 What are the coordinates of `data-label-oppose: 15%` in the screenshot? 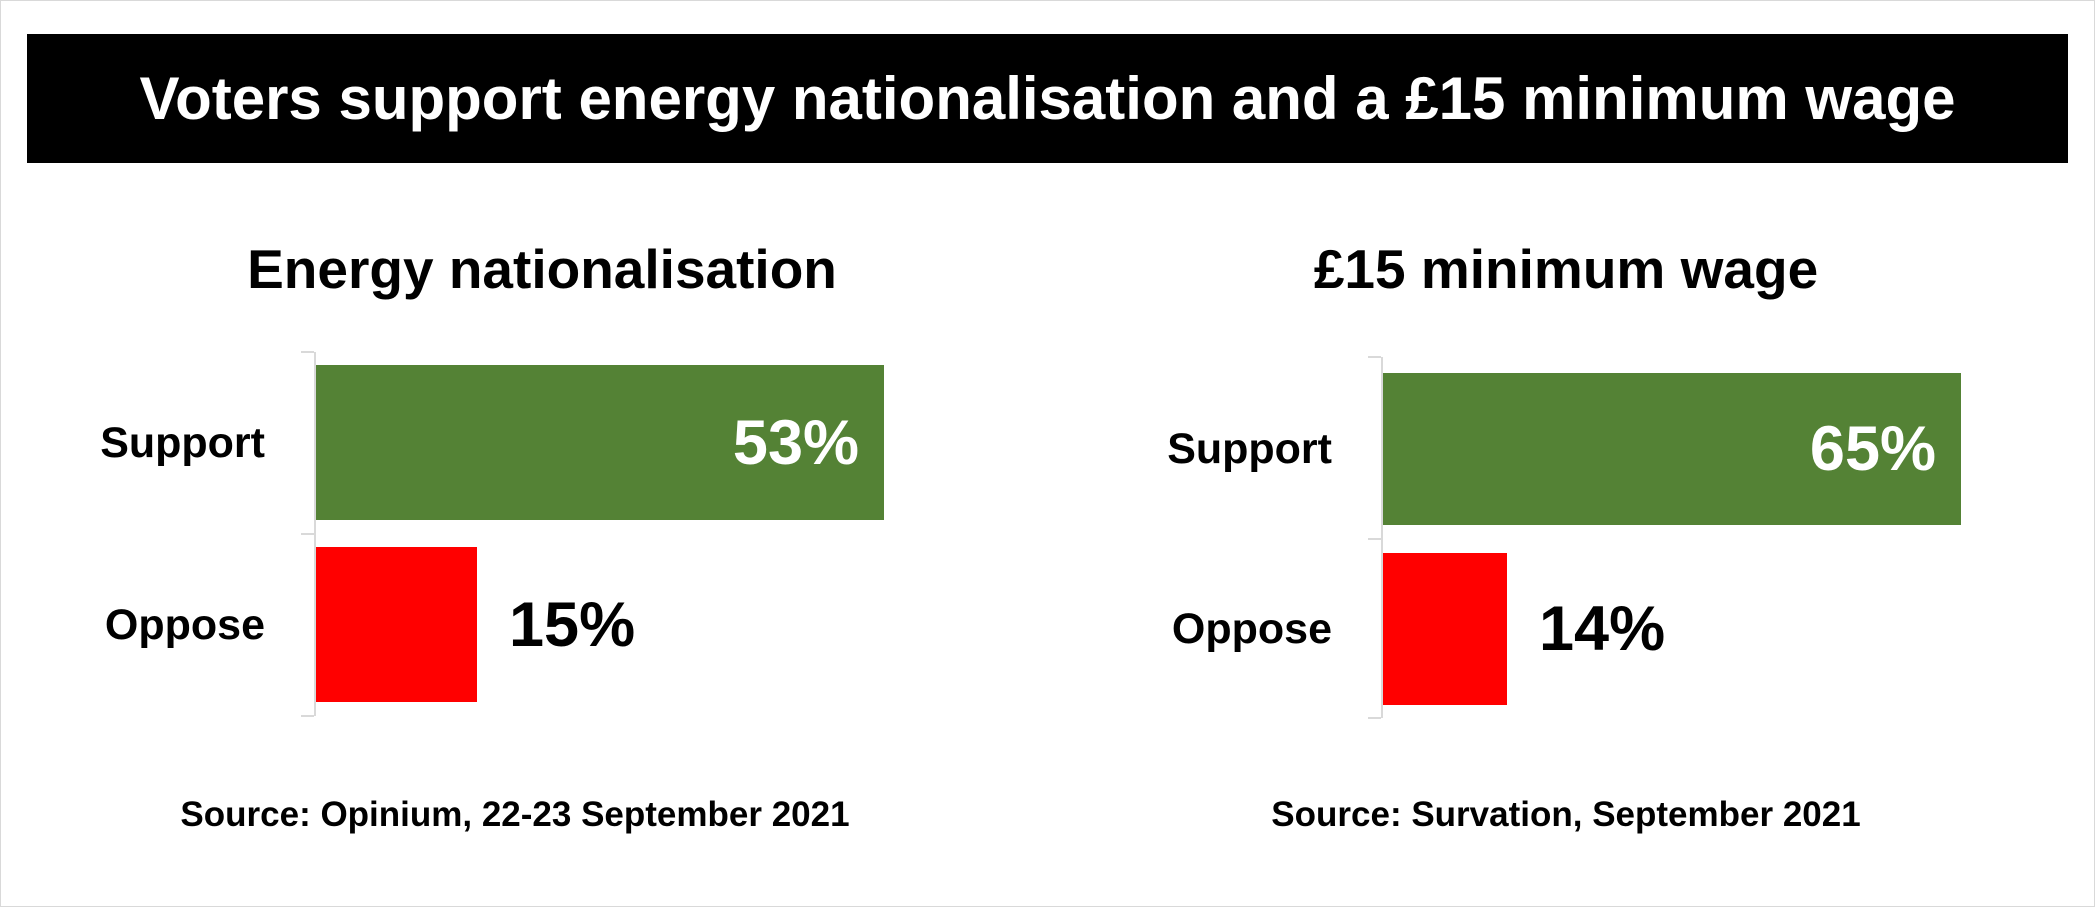 It's located at (572, 624).